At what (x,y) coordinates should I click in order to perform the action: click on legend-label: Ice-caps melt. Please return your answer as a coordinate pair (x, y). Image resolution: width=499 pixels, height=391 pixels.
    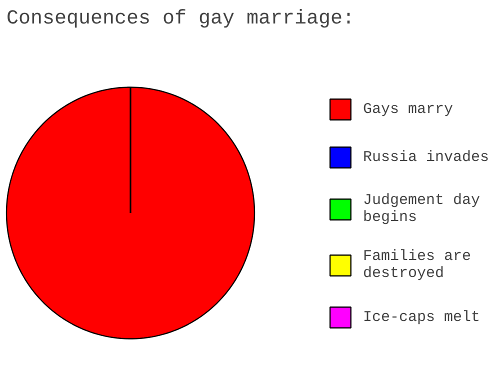
    Looking at the image, I should click on (421, 317).